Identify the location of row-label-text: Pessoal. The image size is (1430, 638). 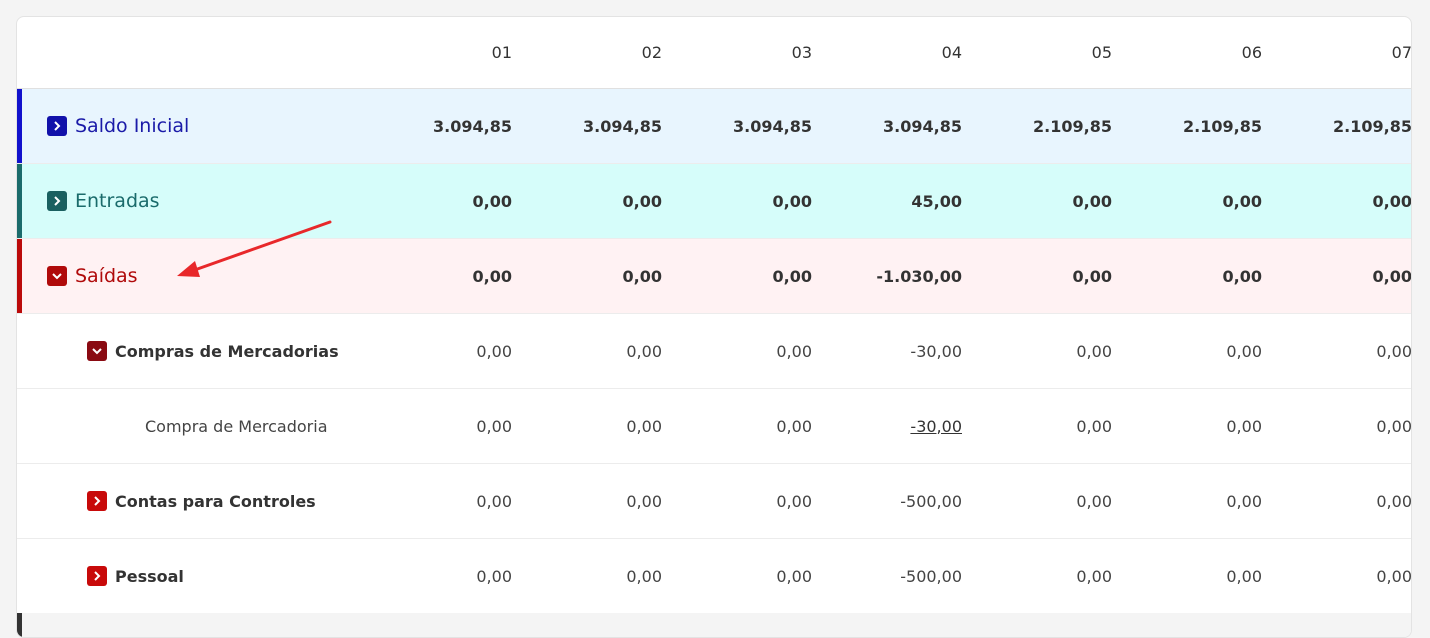
(149, 576).